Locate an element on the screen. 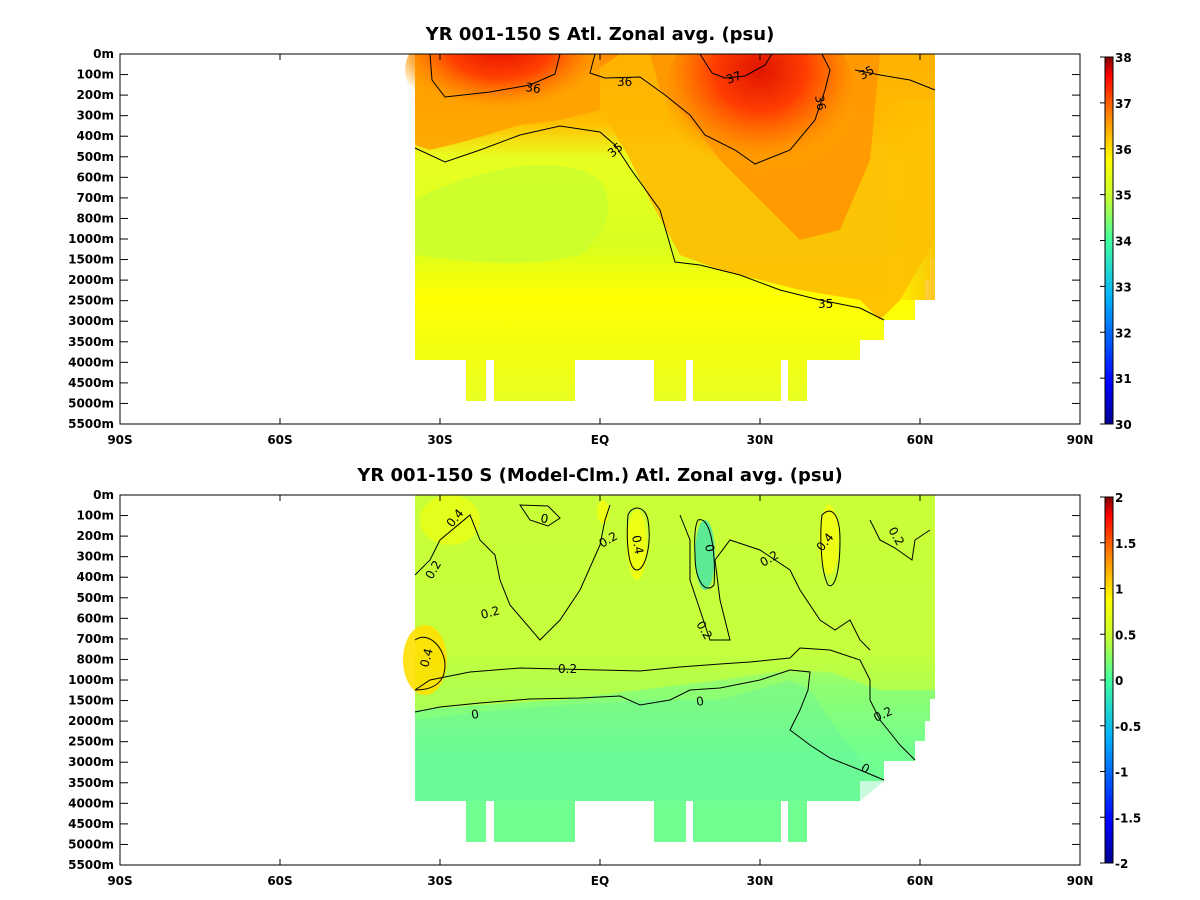 The height and width of the screenshot is (900, 1200). y-tick-label: 100m is located at coordinates (95, 75).